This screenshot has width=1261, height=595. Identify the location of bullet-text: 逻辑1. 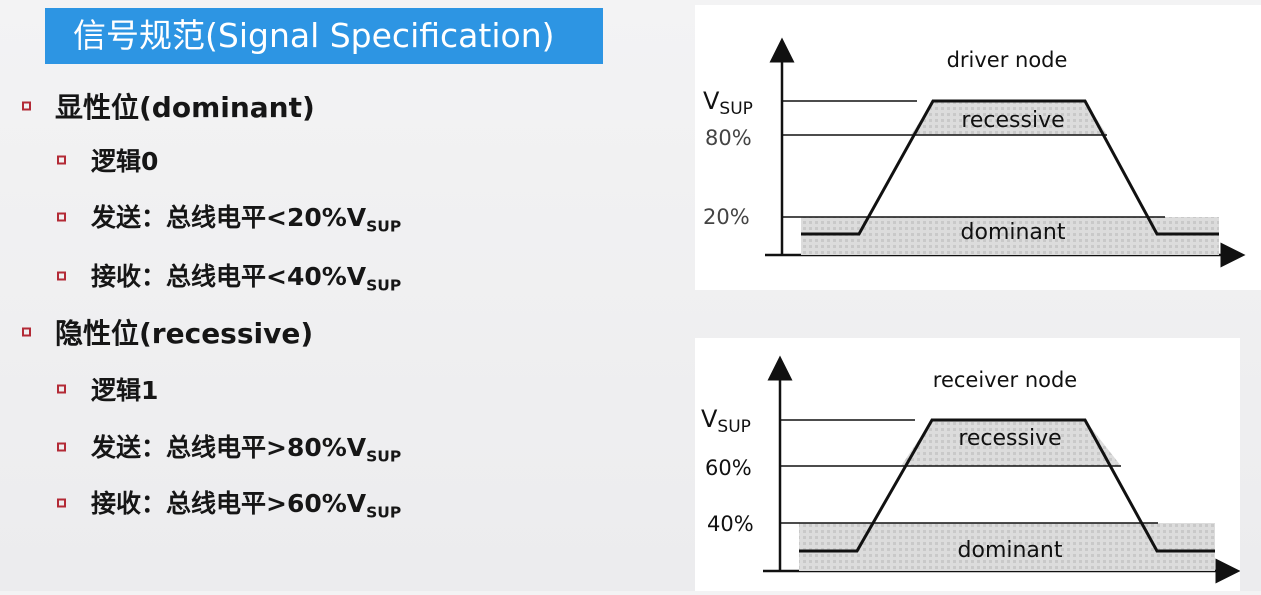
(125, 390).